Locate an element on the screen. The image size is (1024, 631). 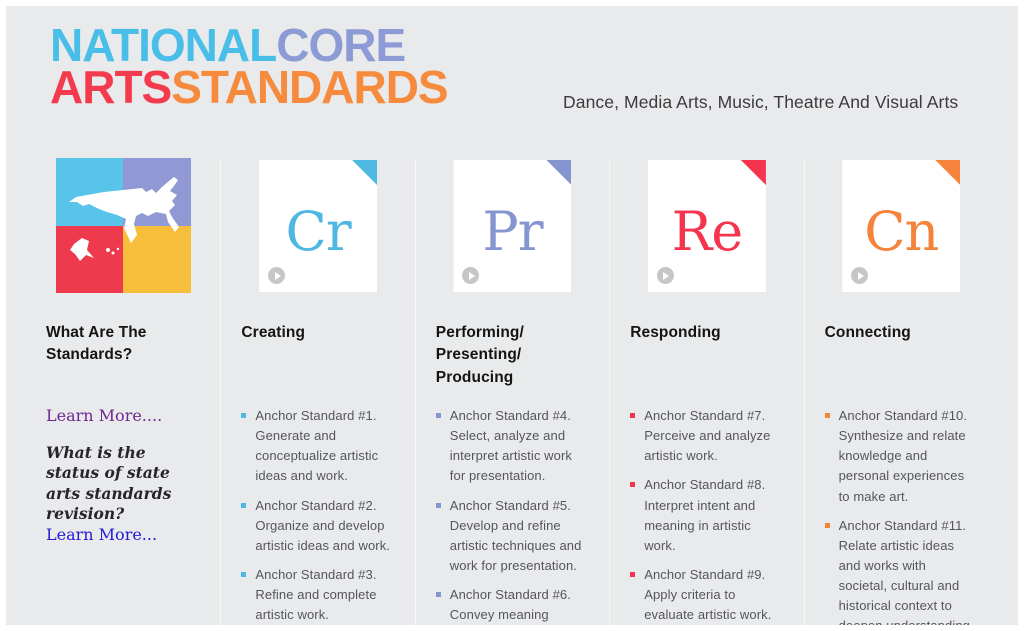
creating-media: Cr is located at coordinates (317, 226).